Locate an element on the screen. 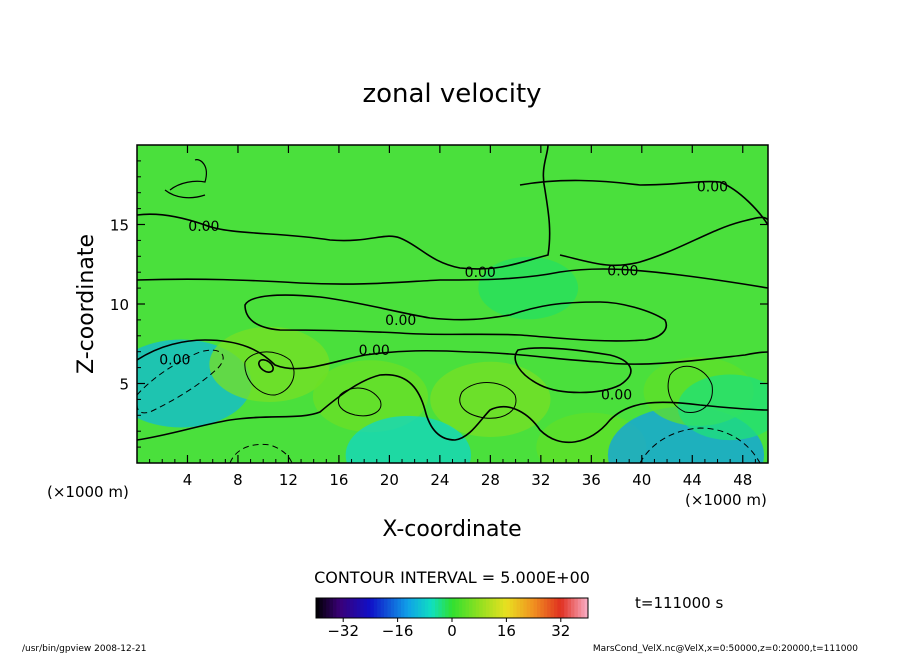 Image resolution: width=904 pixels, height=654 pixels. contour-zero-lowest is located at coordinates (452, 409).